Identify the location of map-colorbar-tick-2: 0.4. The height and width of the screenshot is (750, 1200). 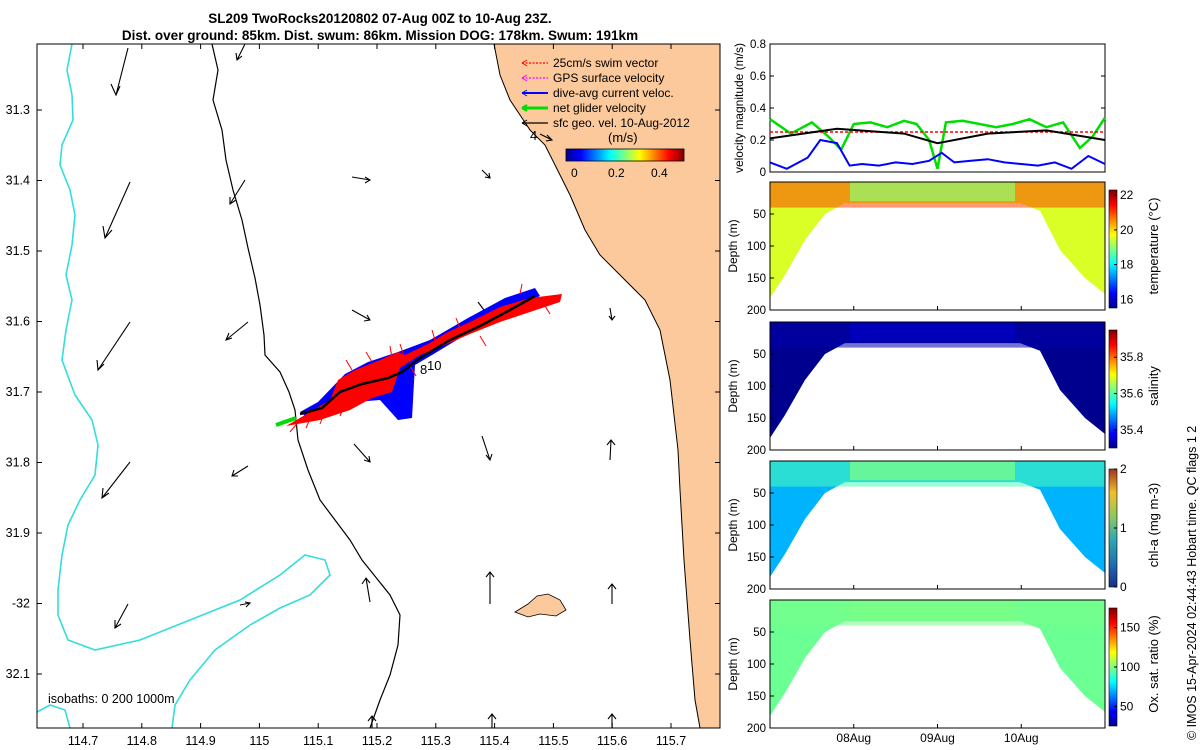
(659, 173).